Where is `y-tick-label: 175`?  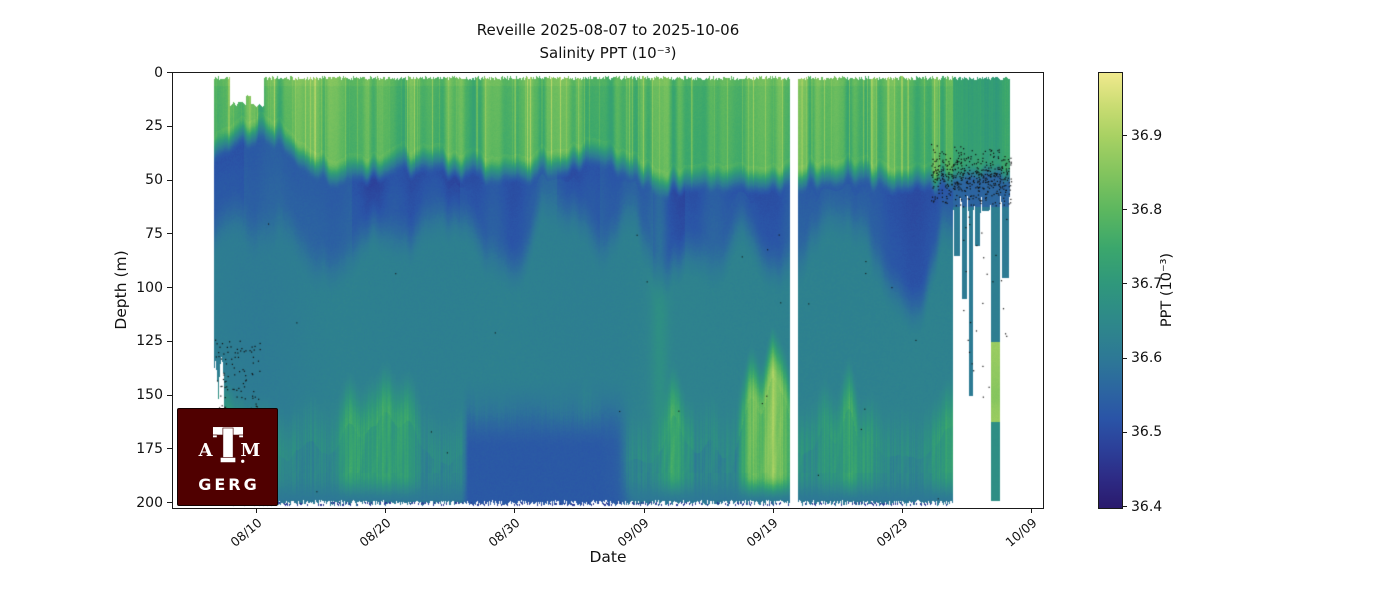 y-tick-label: 175 is located at coordinates (149, 448).